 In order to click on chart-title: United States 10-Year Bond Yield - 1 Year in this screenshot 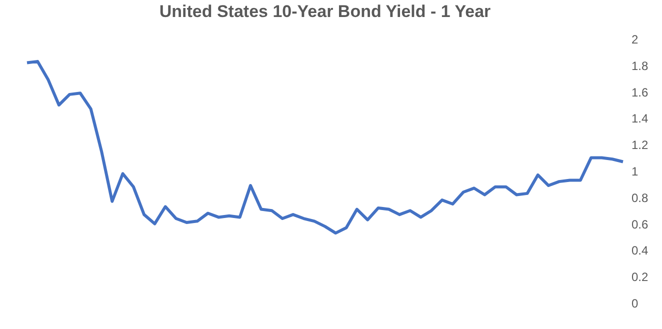, I will do `click(325, 11)`.